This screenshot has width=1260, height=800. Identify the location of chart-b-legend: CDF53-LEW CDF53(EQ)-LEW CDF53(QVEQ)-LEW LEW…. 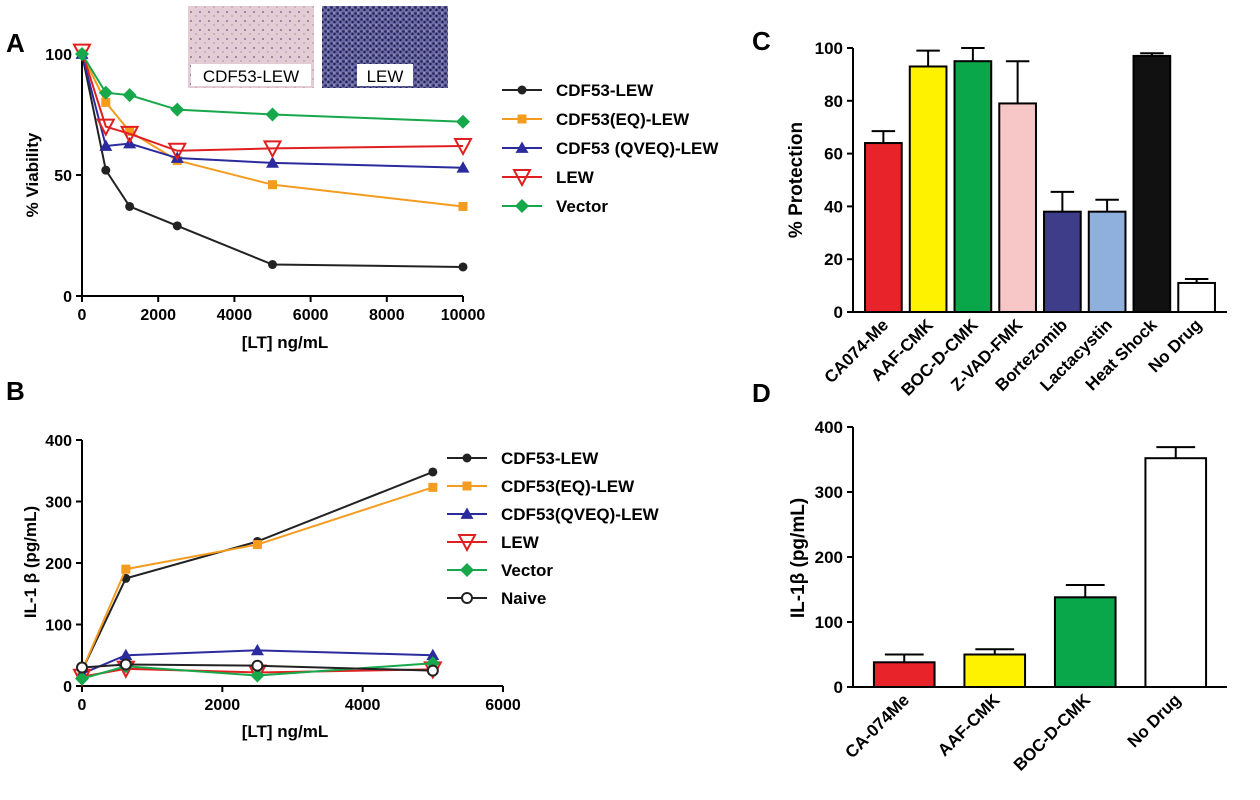
(553, 528).